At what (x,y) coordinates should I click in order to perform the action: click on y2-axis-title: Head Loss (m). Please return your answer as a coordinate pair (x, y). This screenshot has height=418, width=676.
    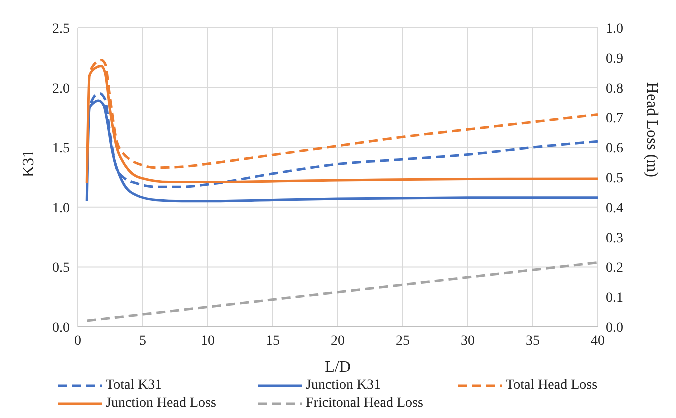
    Looking at the image, I should click on (651, 130).